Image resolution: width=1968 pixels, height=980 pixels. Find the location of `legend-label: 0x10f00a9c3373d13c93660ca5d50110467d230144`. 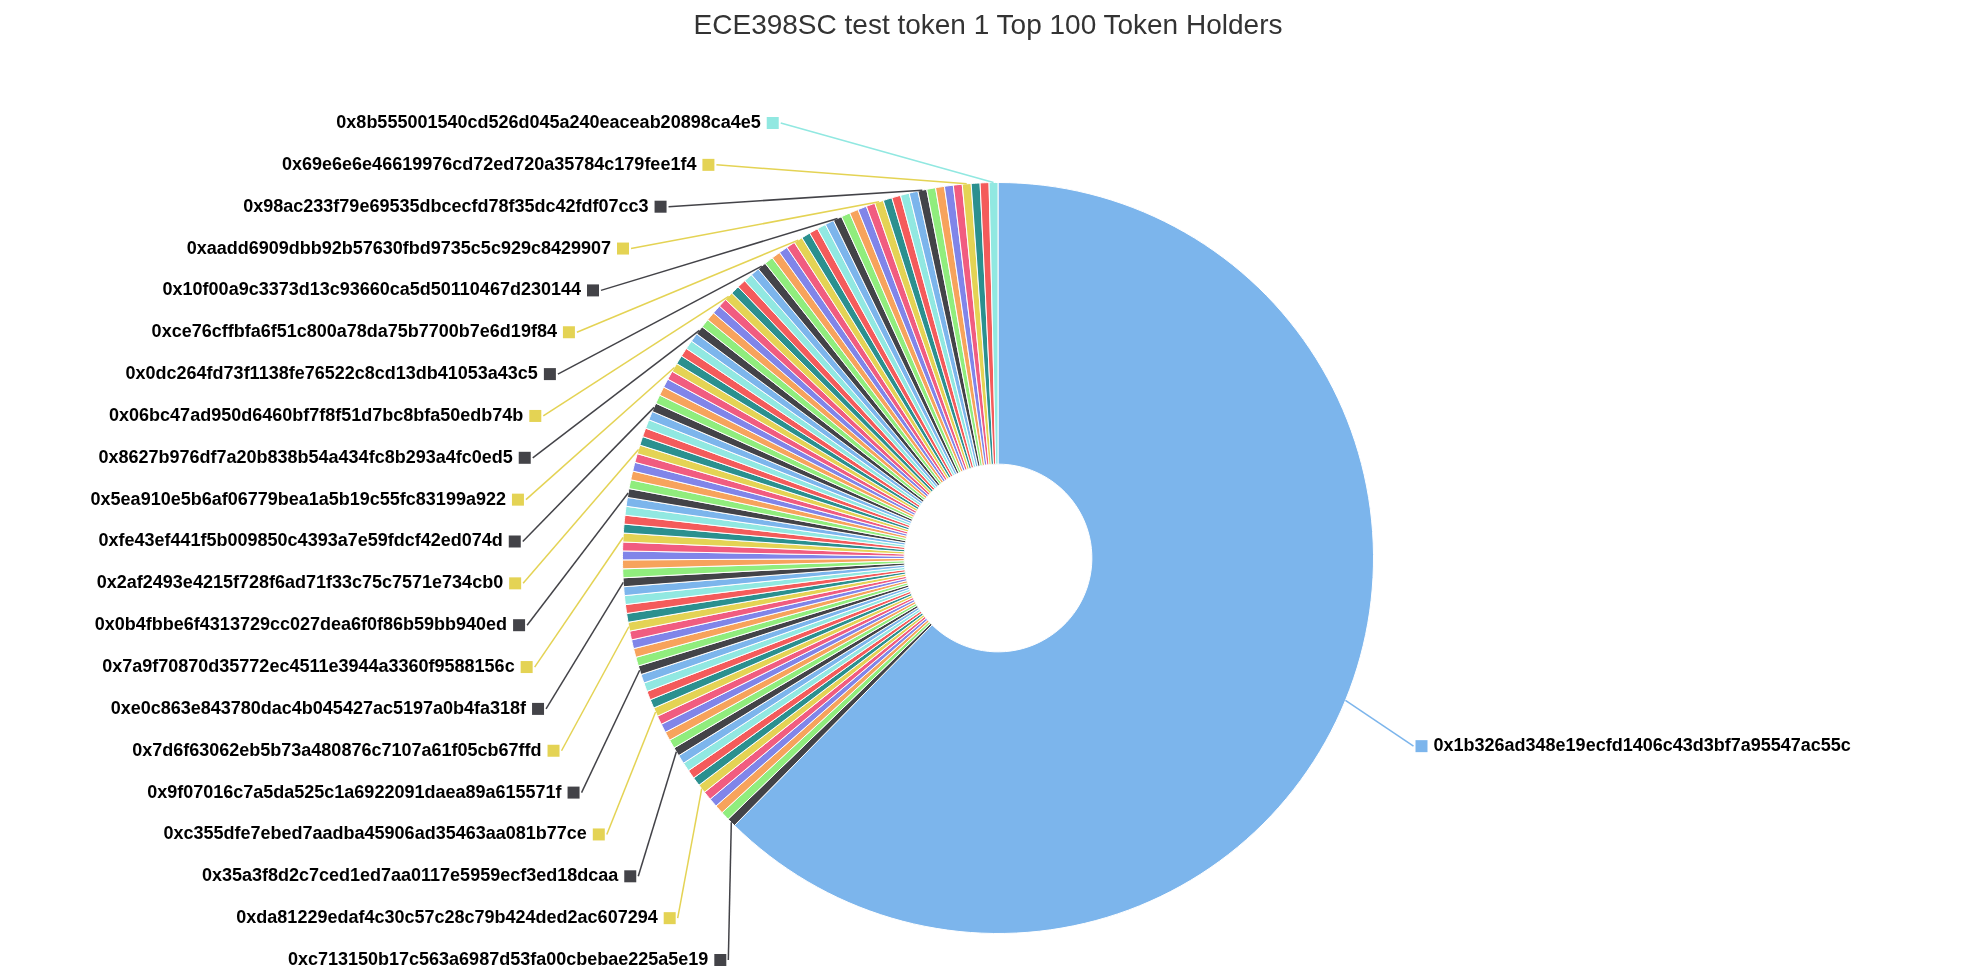

legend-label: 0x10f00a9c3373d13c93660ca5d50110467d230144 is located at coordinates (371, 289).